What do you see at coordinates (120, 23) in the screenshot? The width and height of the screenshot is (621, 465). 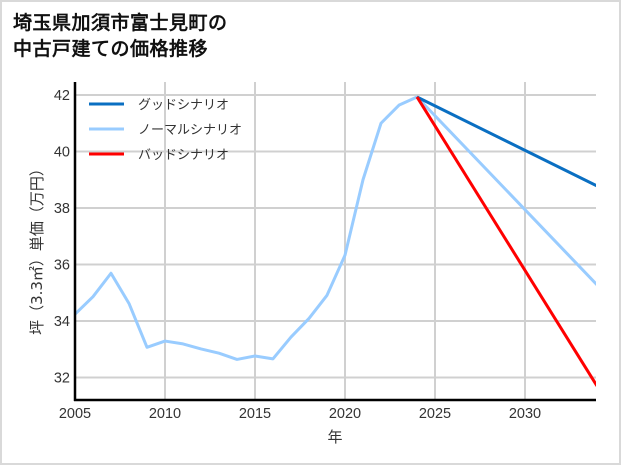 I see `title-line-1: 埼玉県加須市富士見町の` at bounding box center [120, 23].